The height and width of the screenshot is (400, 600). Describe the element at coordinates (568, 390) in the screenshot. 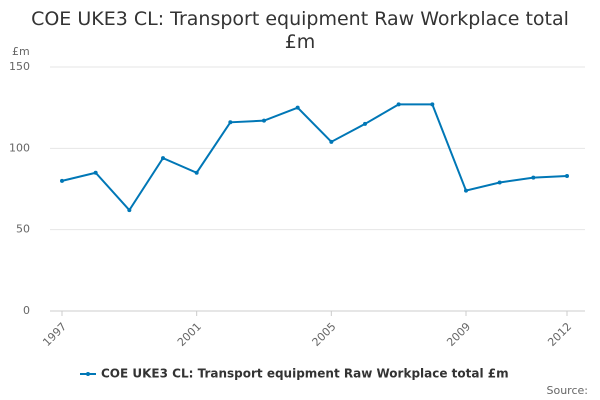

I see `source-label: Source:` at that location.